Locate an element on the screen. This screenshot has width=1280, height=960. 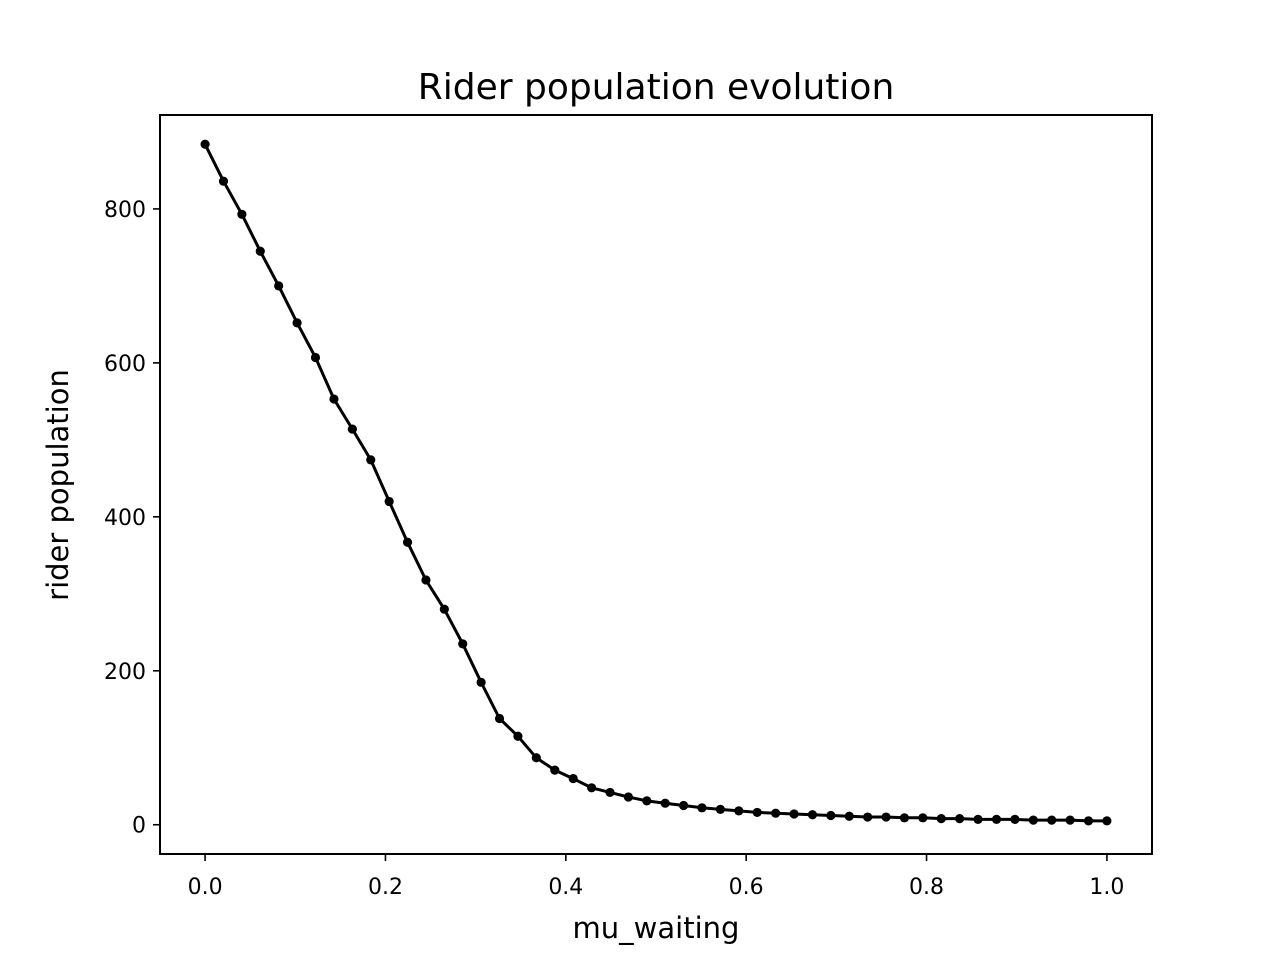
x-tick-label: 0.6 is located at coordinates (746, 887).